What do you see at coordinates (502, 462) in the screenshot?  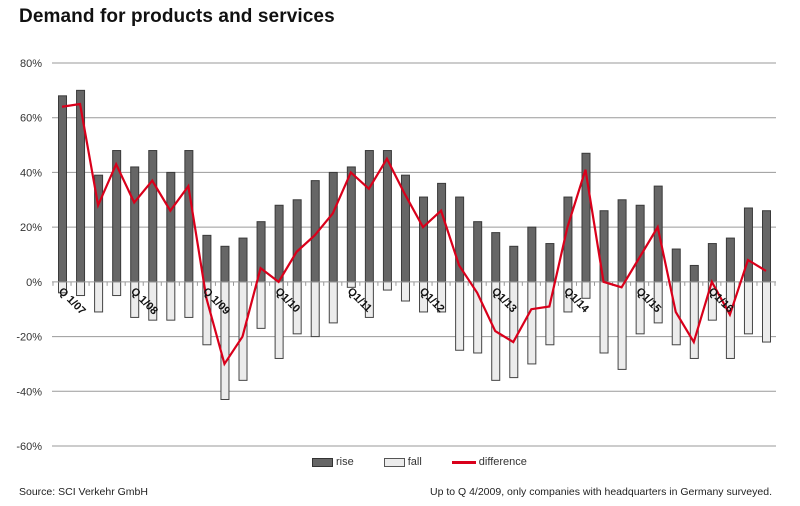 I see `legend-label-difference: difference` at bounding box center [502, 462].